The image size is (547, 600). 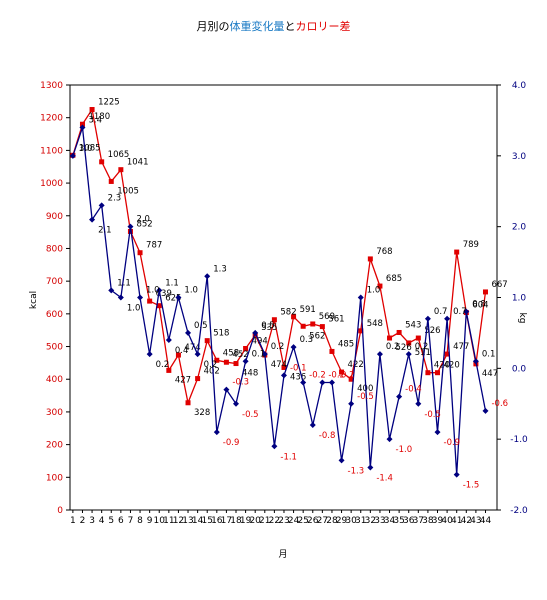 I want to click on x-axis-tick-label: 42, so click(x=466, y=521).